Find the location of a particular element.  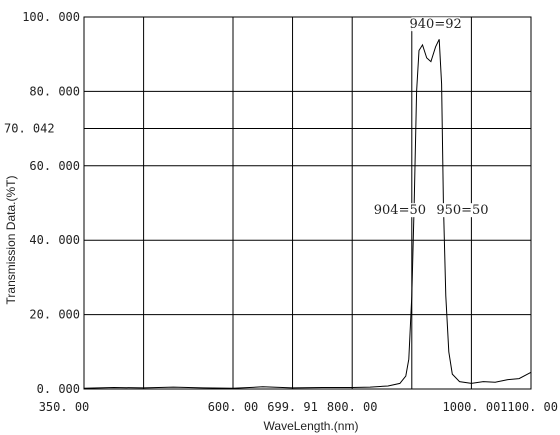

x-tick-label: 350. 00 is located at coordinates (64, 407).